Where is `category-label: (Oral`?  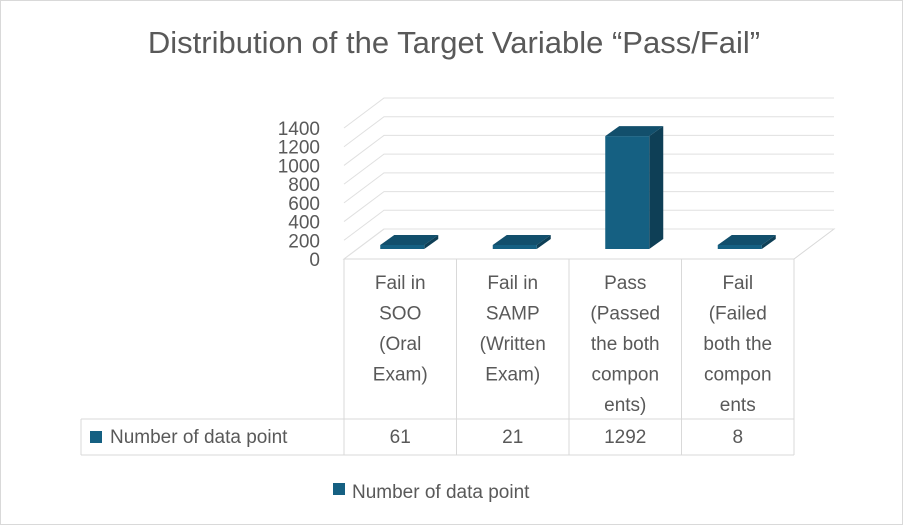
category-label: (Oral is located at coordinates (400, 344).